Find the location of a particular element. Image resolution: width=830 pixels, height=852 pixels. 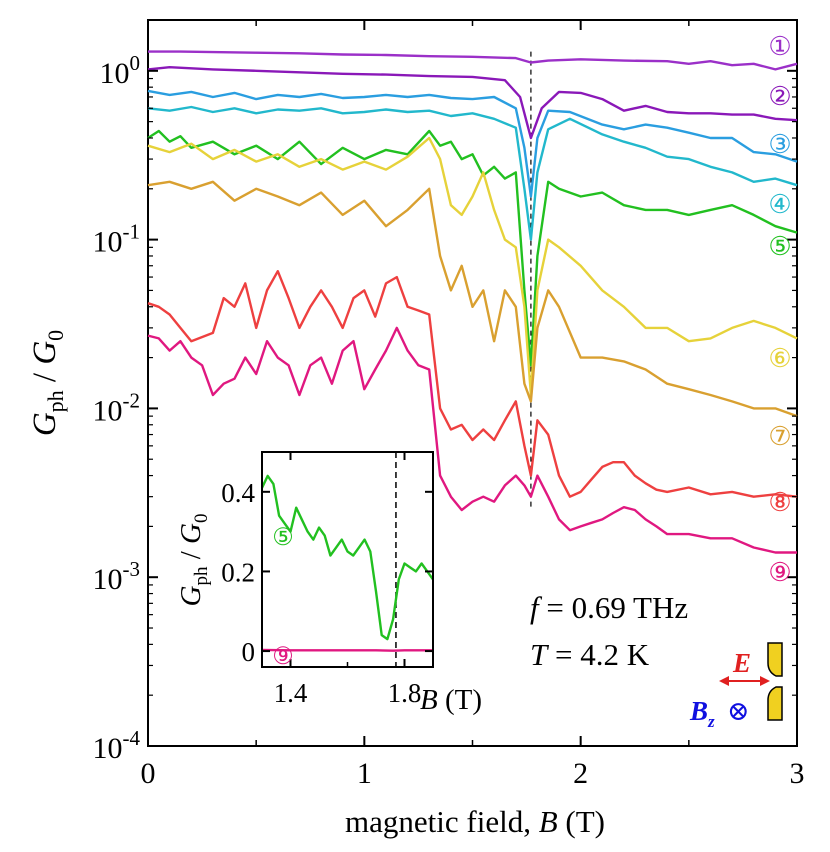

inset-y-axis-title-main: G is located at coordinates (191, 595).